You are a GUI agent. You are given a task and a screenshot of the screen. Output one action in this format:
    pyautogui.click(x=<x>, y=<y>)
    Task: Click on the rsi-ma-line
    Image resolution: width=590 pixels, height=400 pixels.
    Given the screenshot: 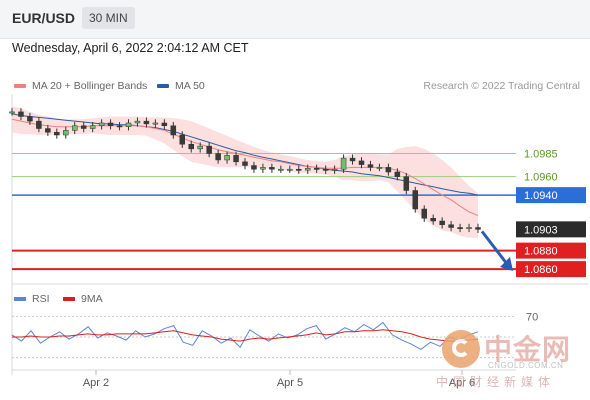 What is the action you would take?
    pyautogui.click(x=245, y=335)
    